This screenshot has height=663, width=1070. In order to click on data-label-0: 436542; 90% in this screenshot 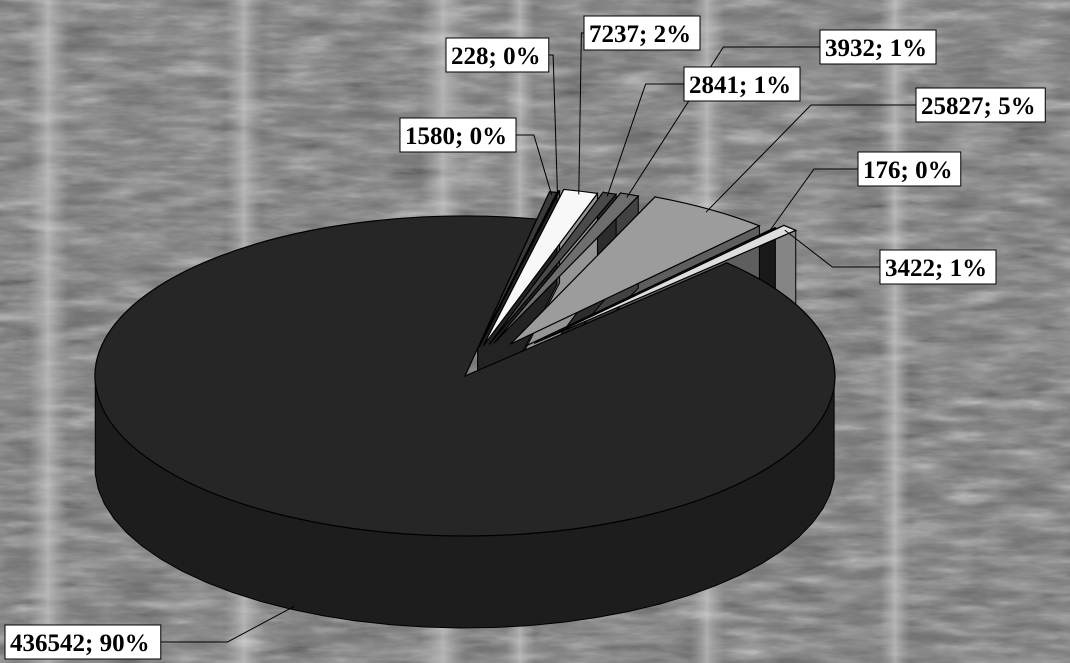, I will do `click(80, 643)`.